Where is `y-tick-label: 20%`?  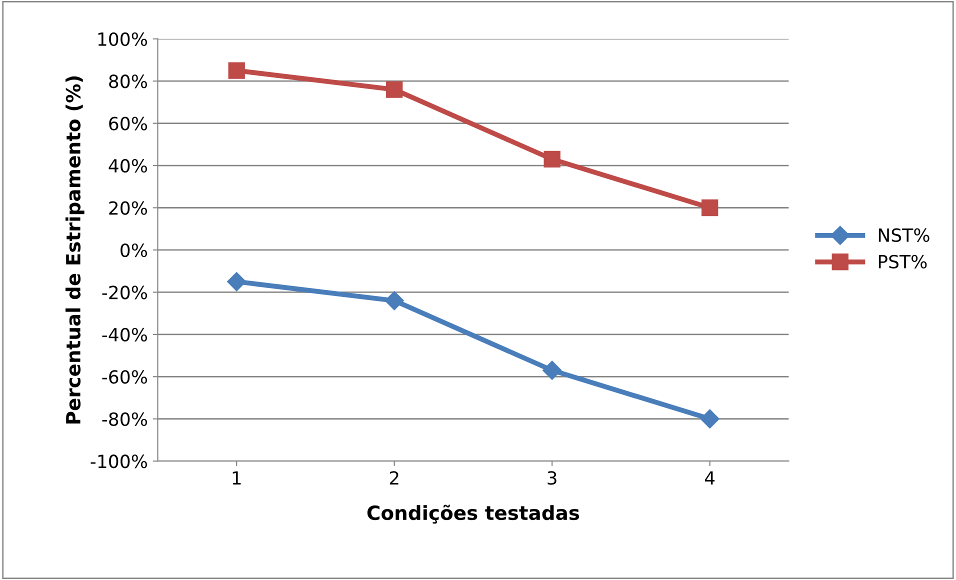
y-tick-label: 20% is located at coordinates (128, 208).